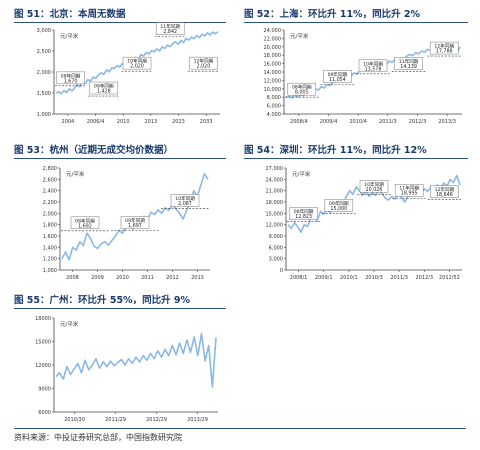  I want to click on source-note: 资料来源：中投证券研究总部，中国指数研究院, so click(98, 437).